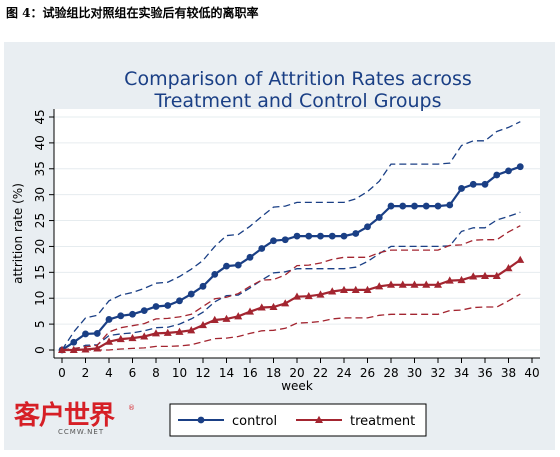 The image size is (560, 457). Describe the element at coordinates (437, 373) in the screenshot. I see `x-tick-label: 32` at that location.